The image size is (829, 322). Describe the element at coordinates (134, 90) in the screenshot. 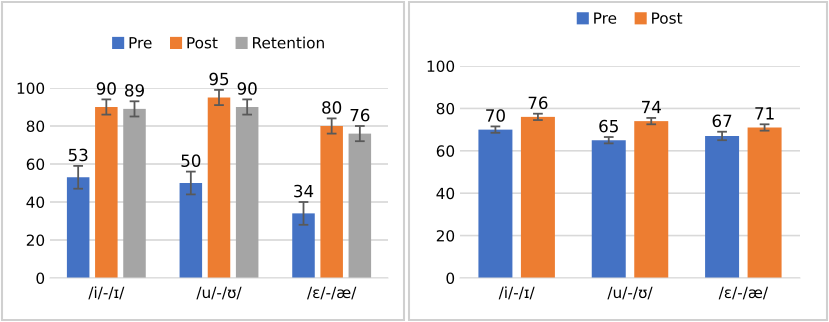

I see `data-label: 89` at that location.